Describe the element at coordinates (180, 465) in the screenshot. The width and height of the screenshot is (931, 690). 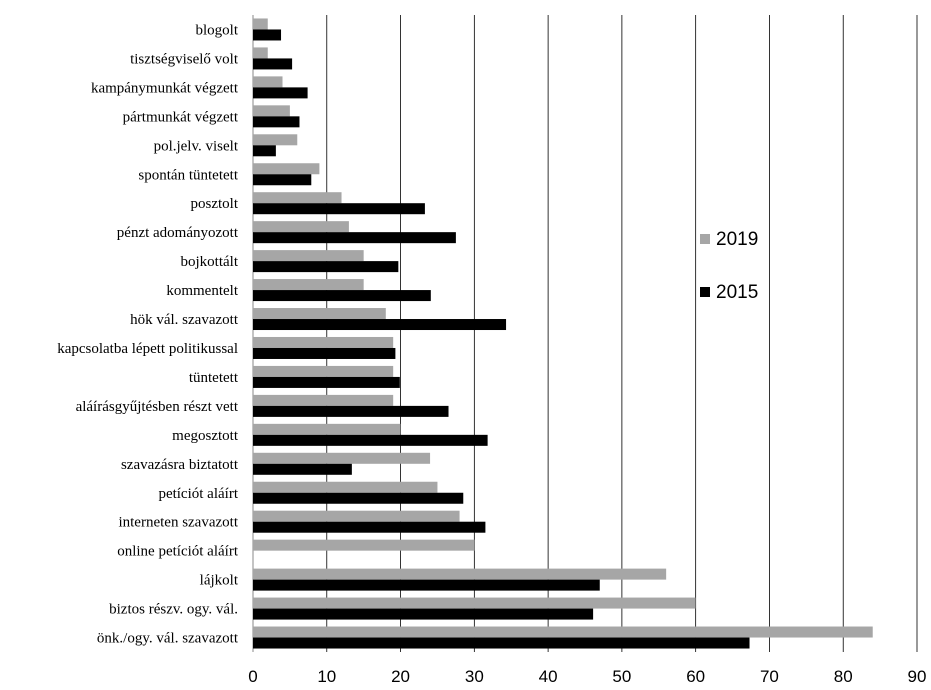
I see `category-label: szavazásra biztatott` at that location.